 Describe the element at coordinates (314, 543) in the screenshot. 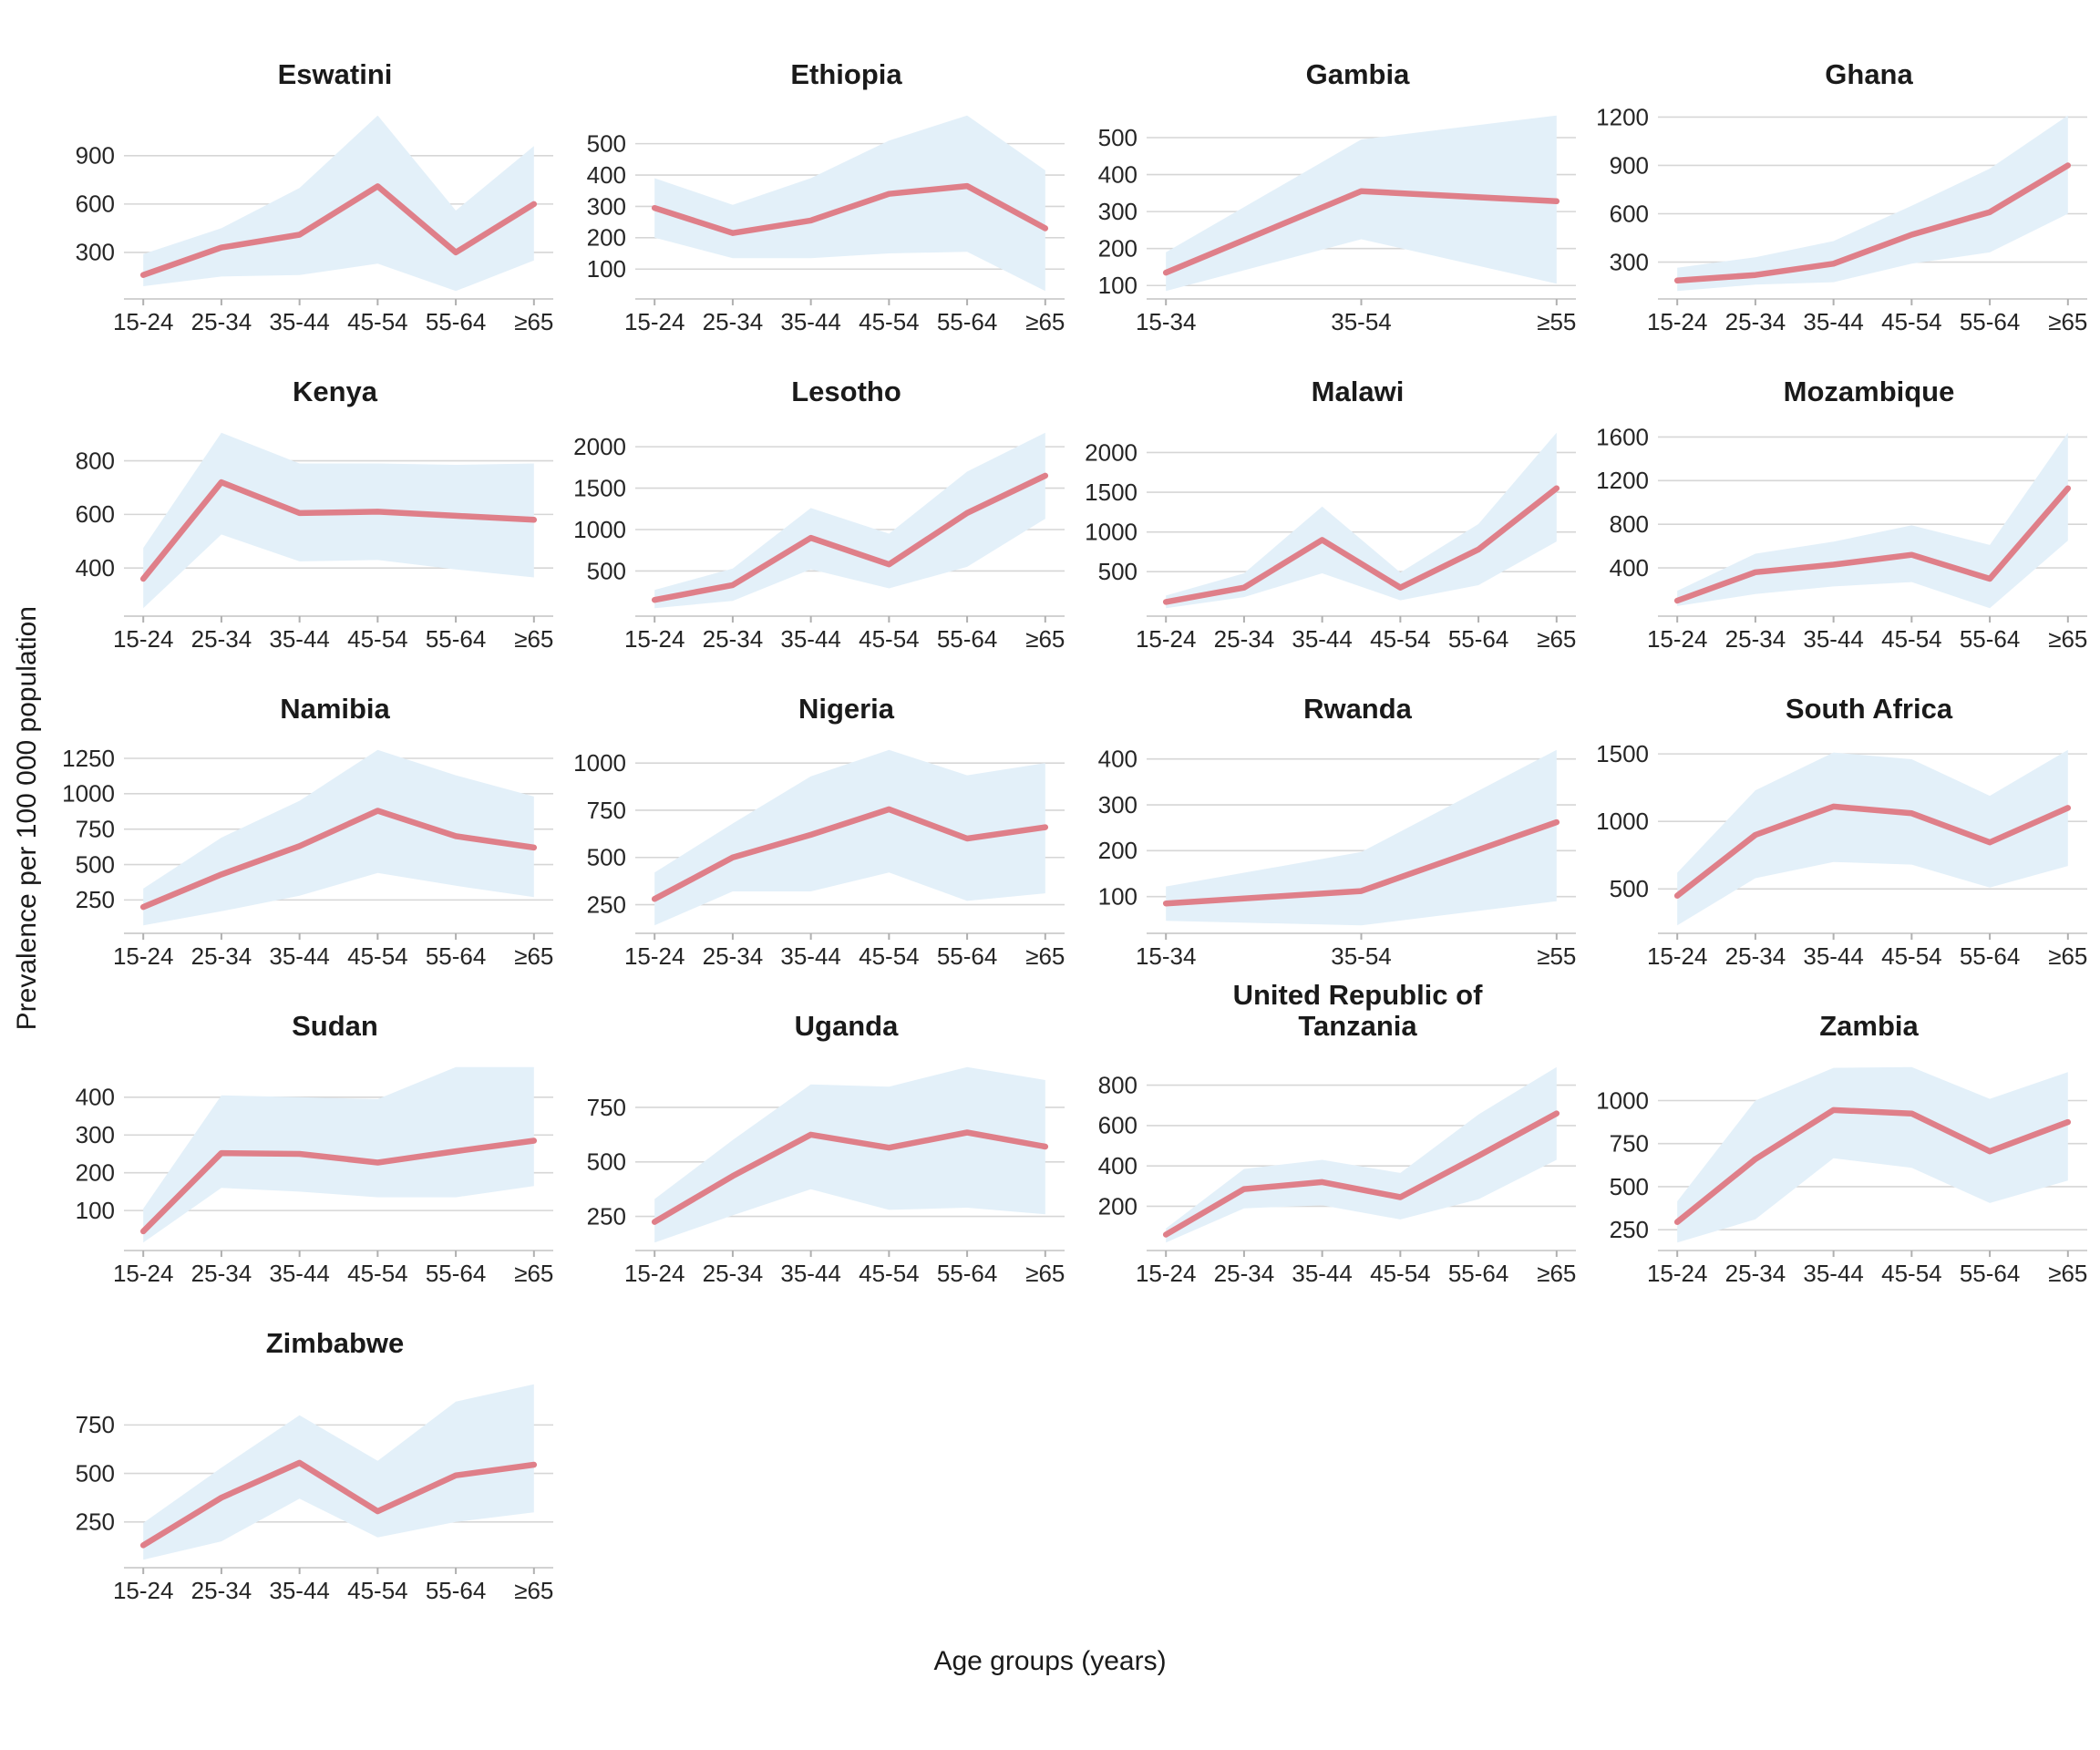

I see `panel-chart: 400 600 800 15-24 25-34 35-44 45-54 55-64 ≥65` at that location.